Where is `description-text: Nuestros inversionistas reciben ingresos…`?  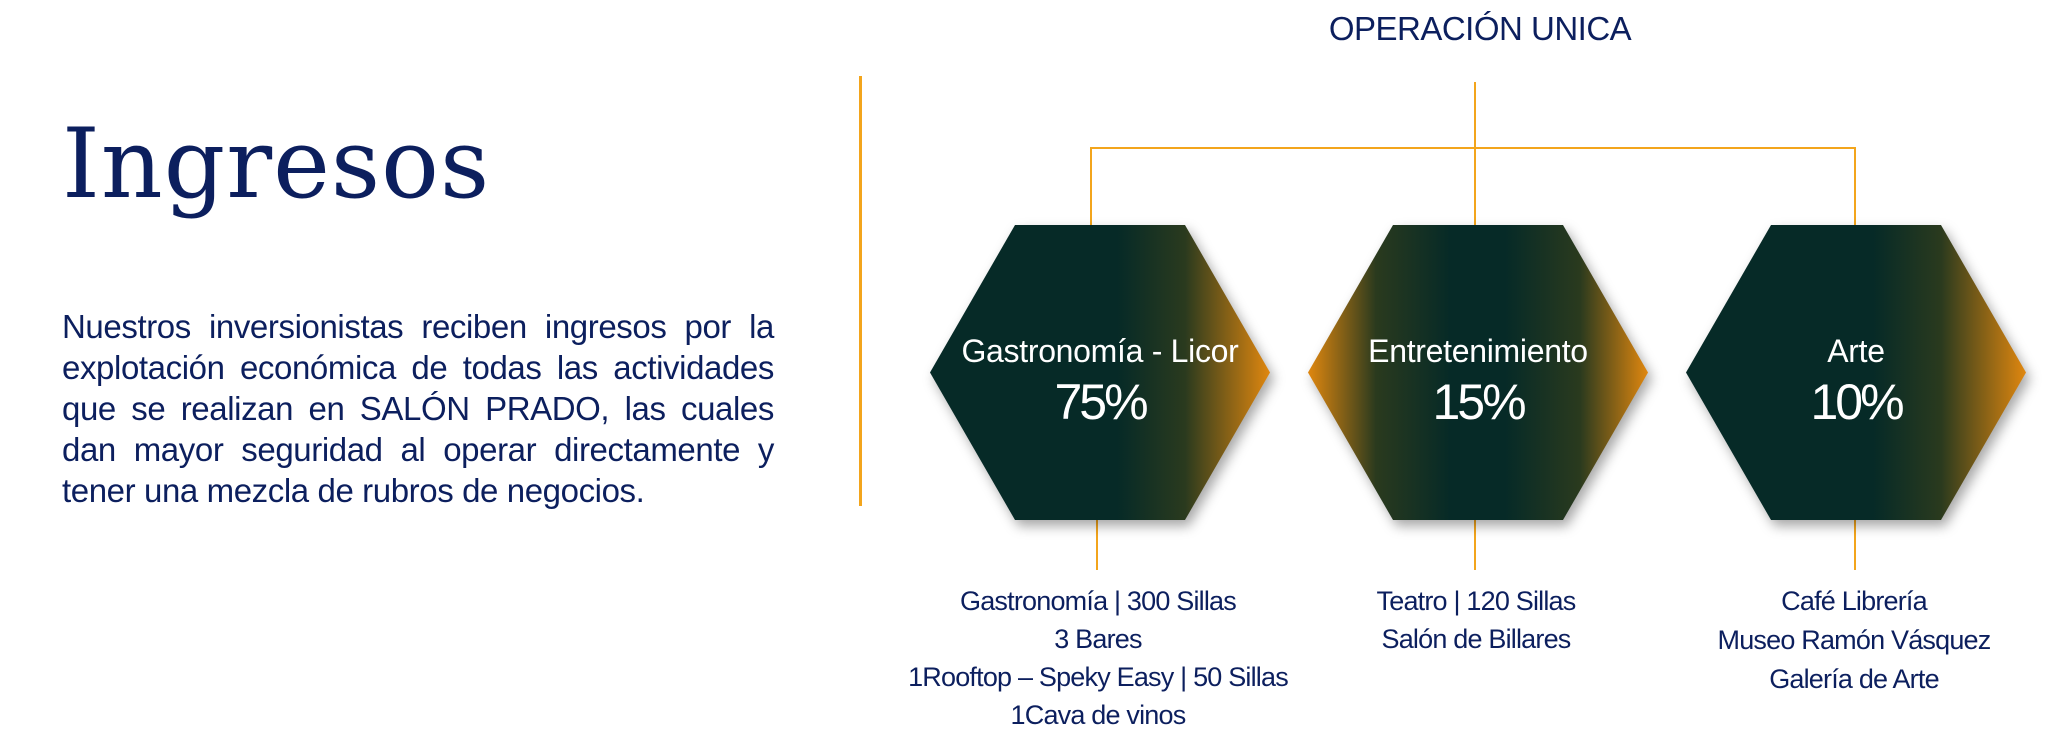
description-text: Nuestros inversionistas reciben ingresos… is located at coordinates (418, 408).